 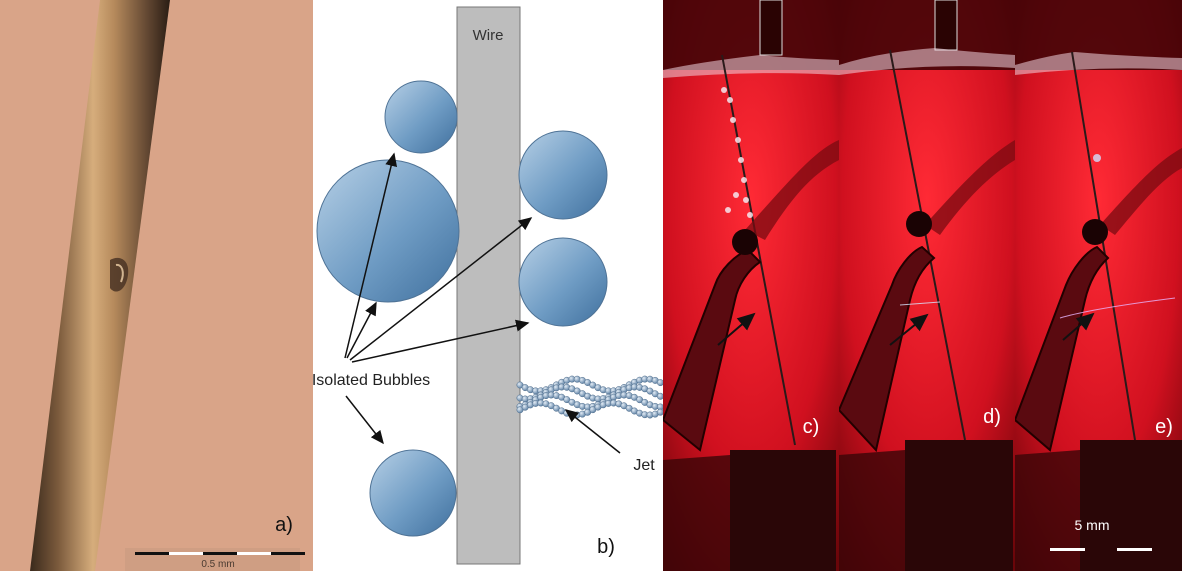 I want to click on wire-schematic, so click(x=488, y=285).